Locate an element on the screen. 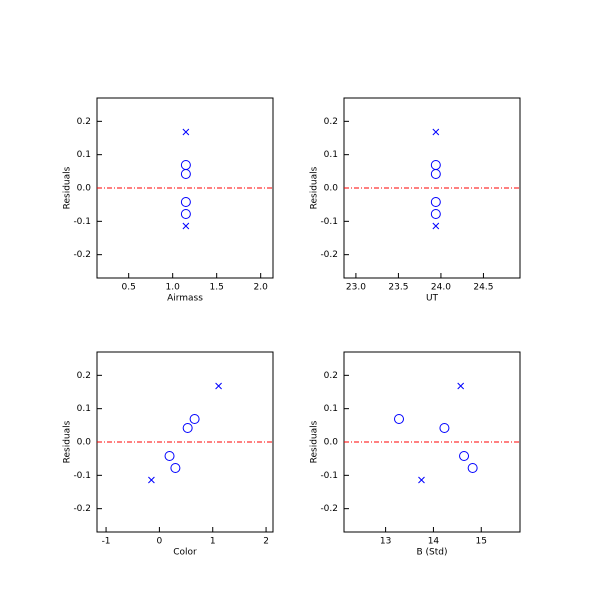 The width and height of the screenshot is (608, 608). x-tick-label: 2 is located at coordinates (266, 542).